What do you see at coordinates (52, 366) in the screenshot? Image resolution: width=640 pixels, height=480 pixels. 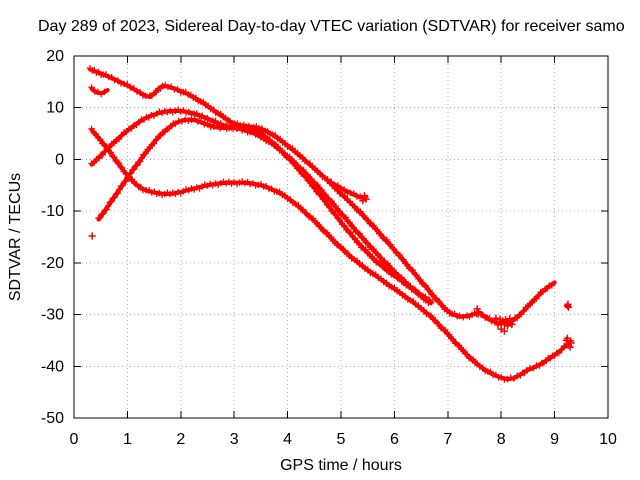 I see `y-tick-label: -40` at bounding box center [52, 366].